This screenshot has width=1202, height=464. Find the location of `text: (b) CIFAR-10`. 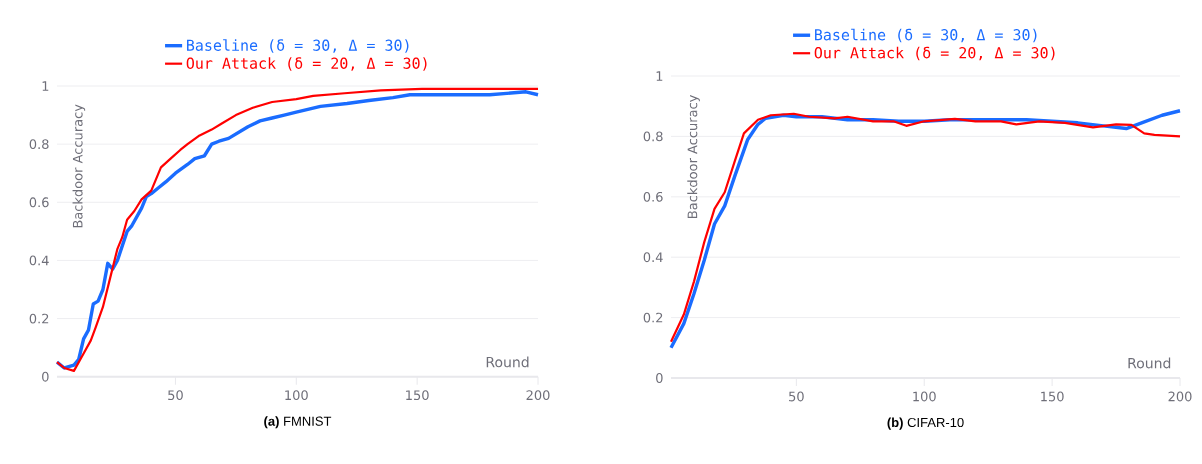

text: (b) CIFAR-10 is located at coordinates (925, 423).